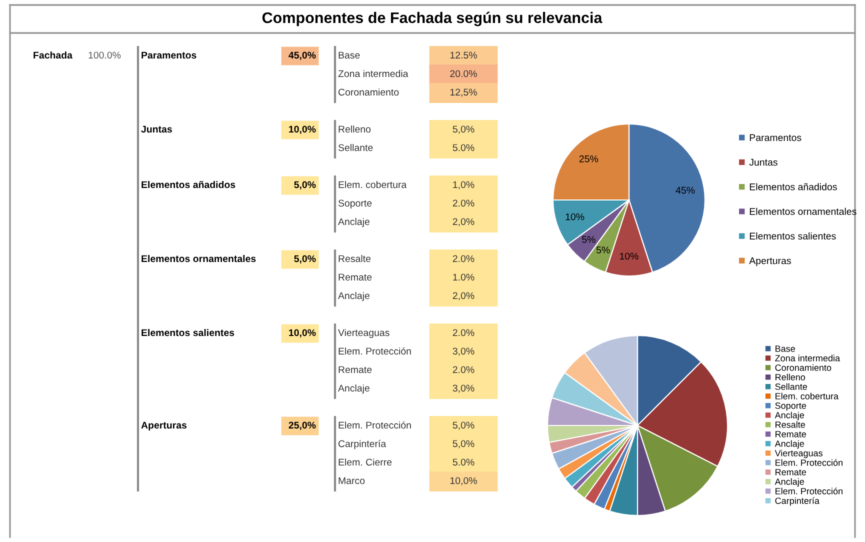 This screenshot has height=542, width=865. I want to click on legend-label: Juntas, so click(763, 162).